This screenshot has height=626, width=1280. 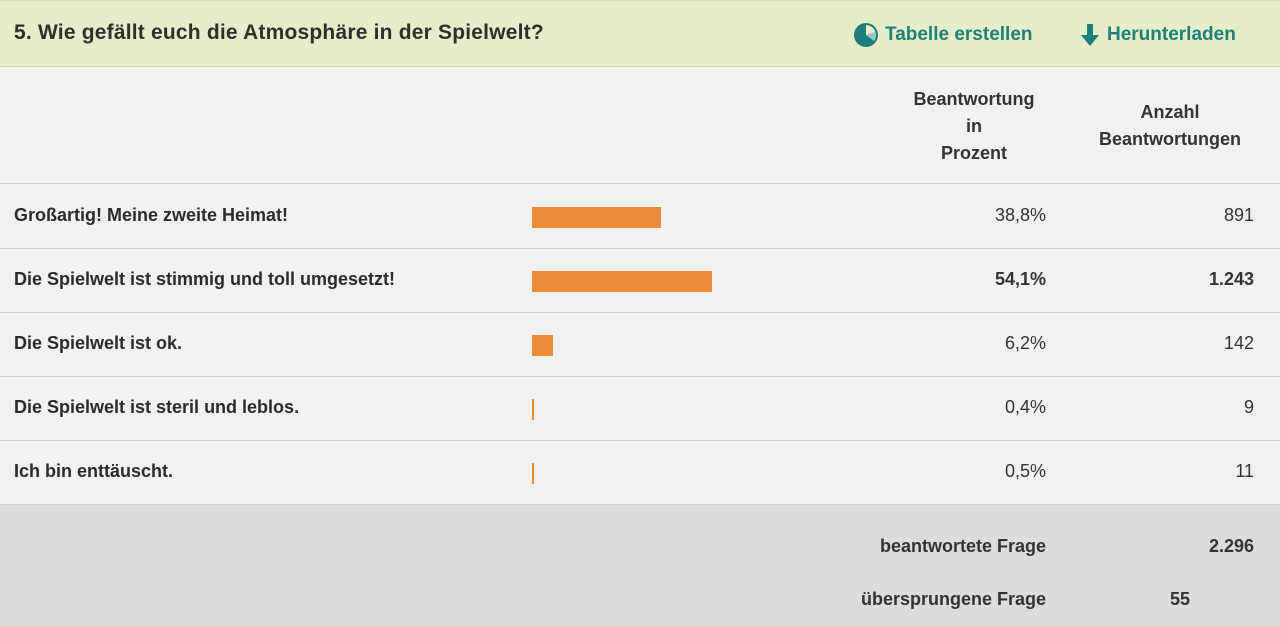 What do you see at coordinates (1238, 343) in the screenshot?
I see `answer-count: 142` at bounding box center [1238, 343].